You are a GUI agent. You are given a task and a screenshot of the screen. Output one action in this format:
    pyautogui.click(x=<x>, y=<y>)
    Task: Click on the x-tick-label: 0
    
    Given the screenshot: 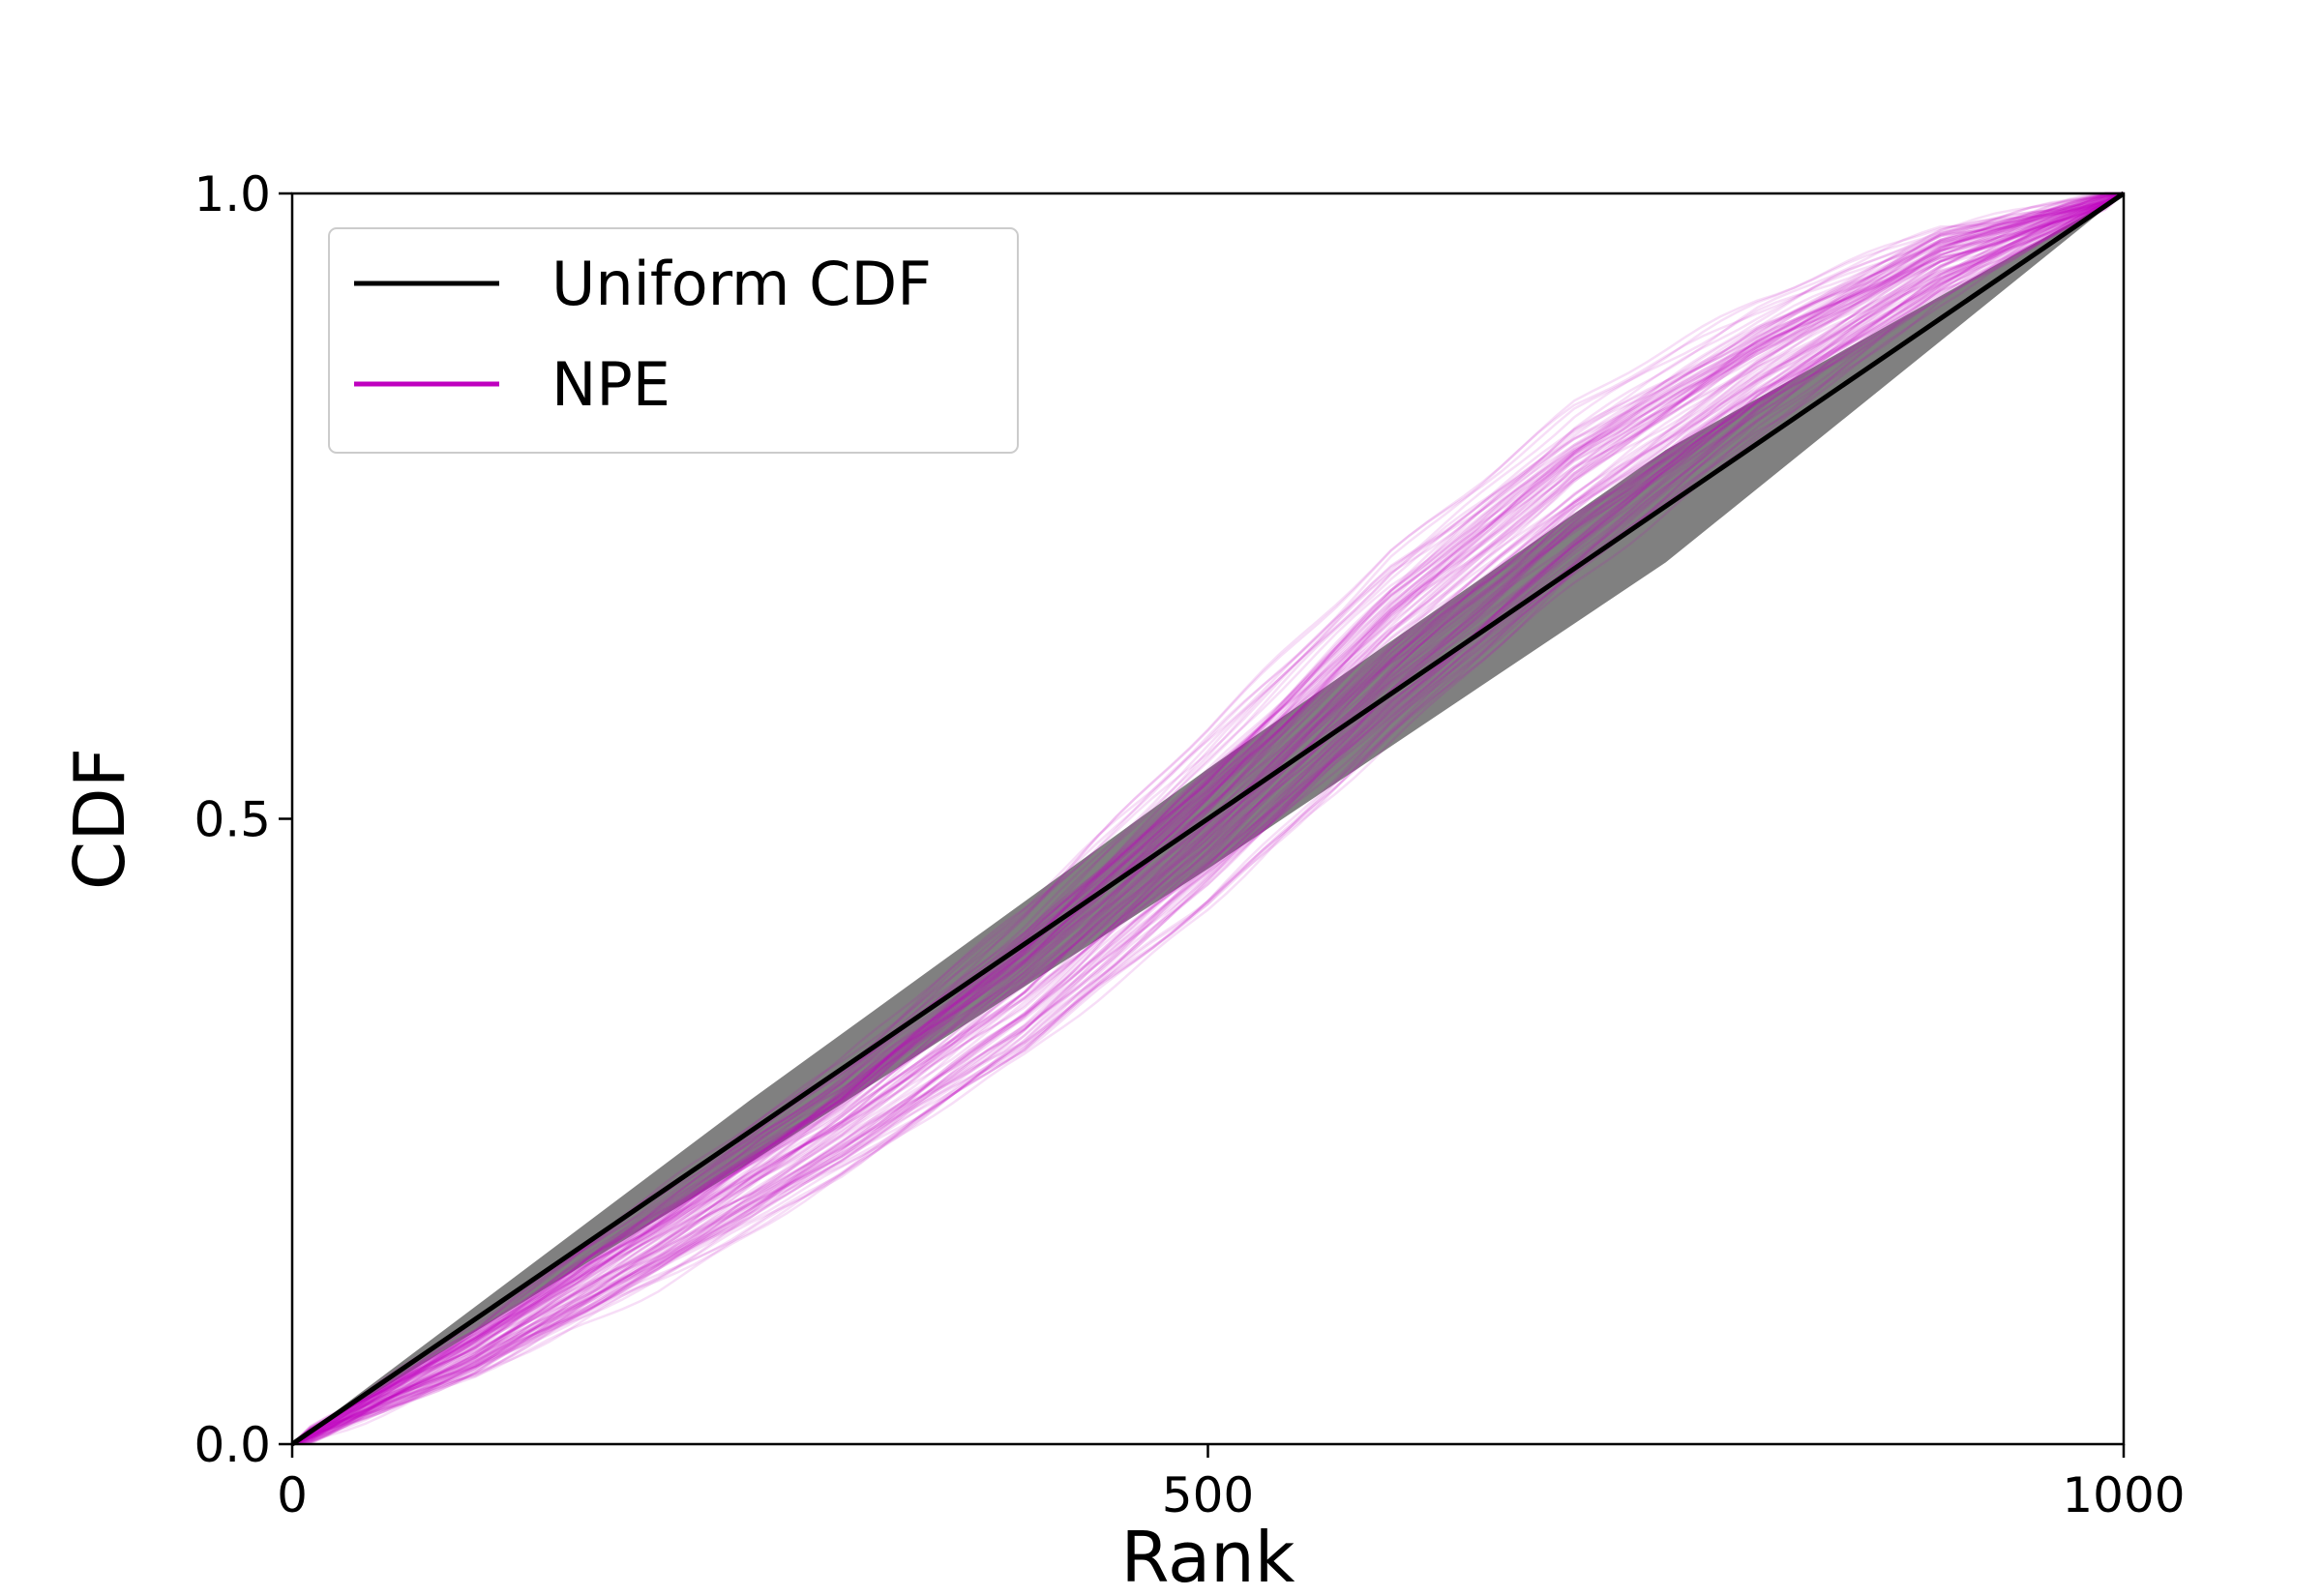 What is the action you would take?
    pyautogui.click(x=292, y=1495)
    